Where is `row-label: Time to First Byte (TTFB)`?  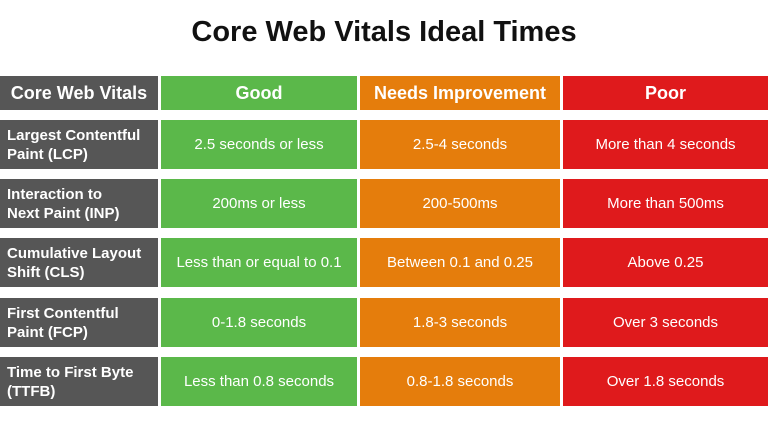
row-label: Time to First Byte (TTFB) is located at coordinates (79, 381).